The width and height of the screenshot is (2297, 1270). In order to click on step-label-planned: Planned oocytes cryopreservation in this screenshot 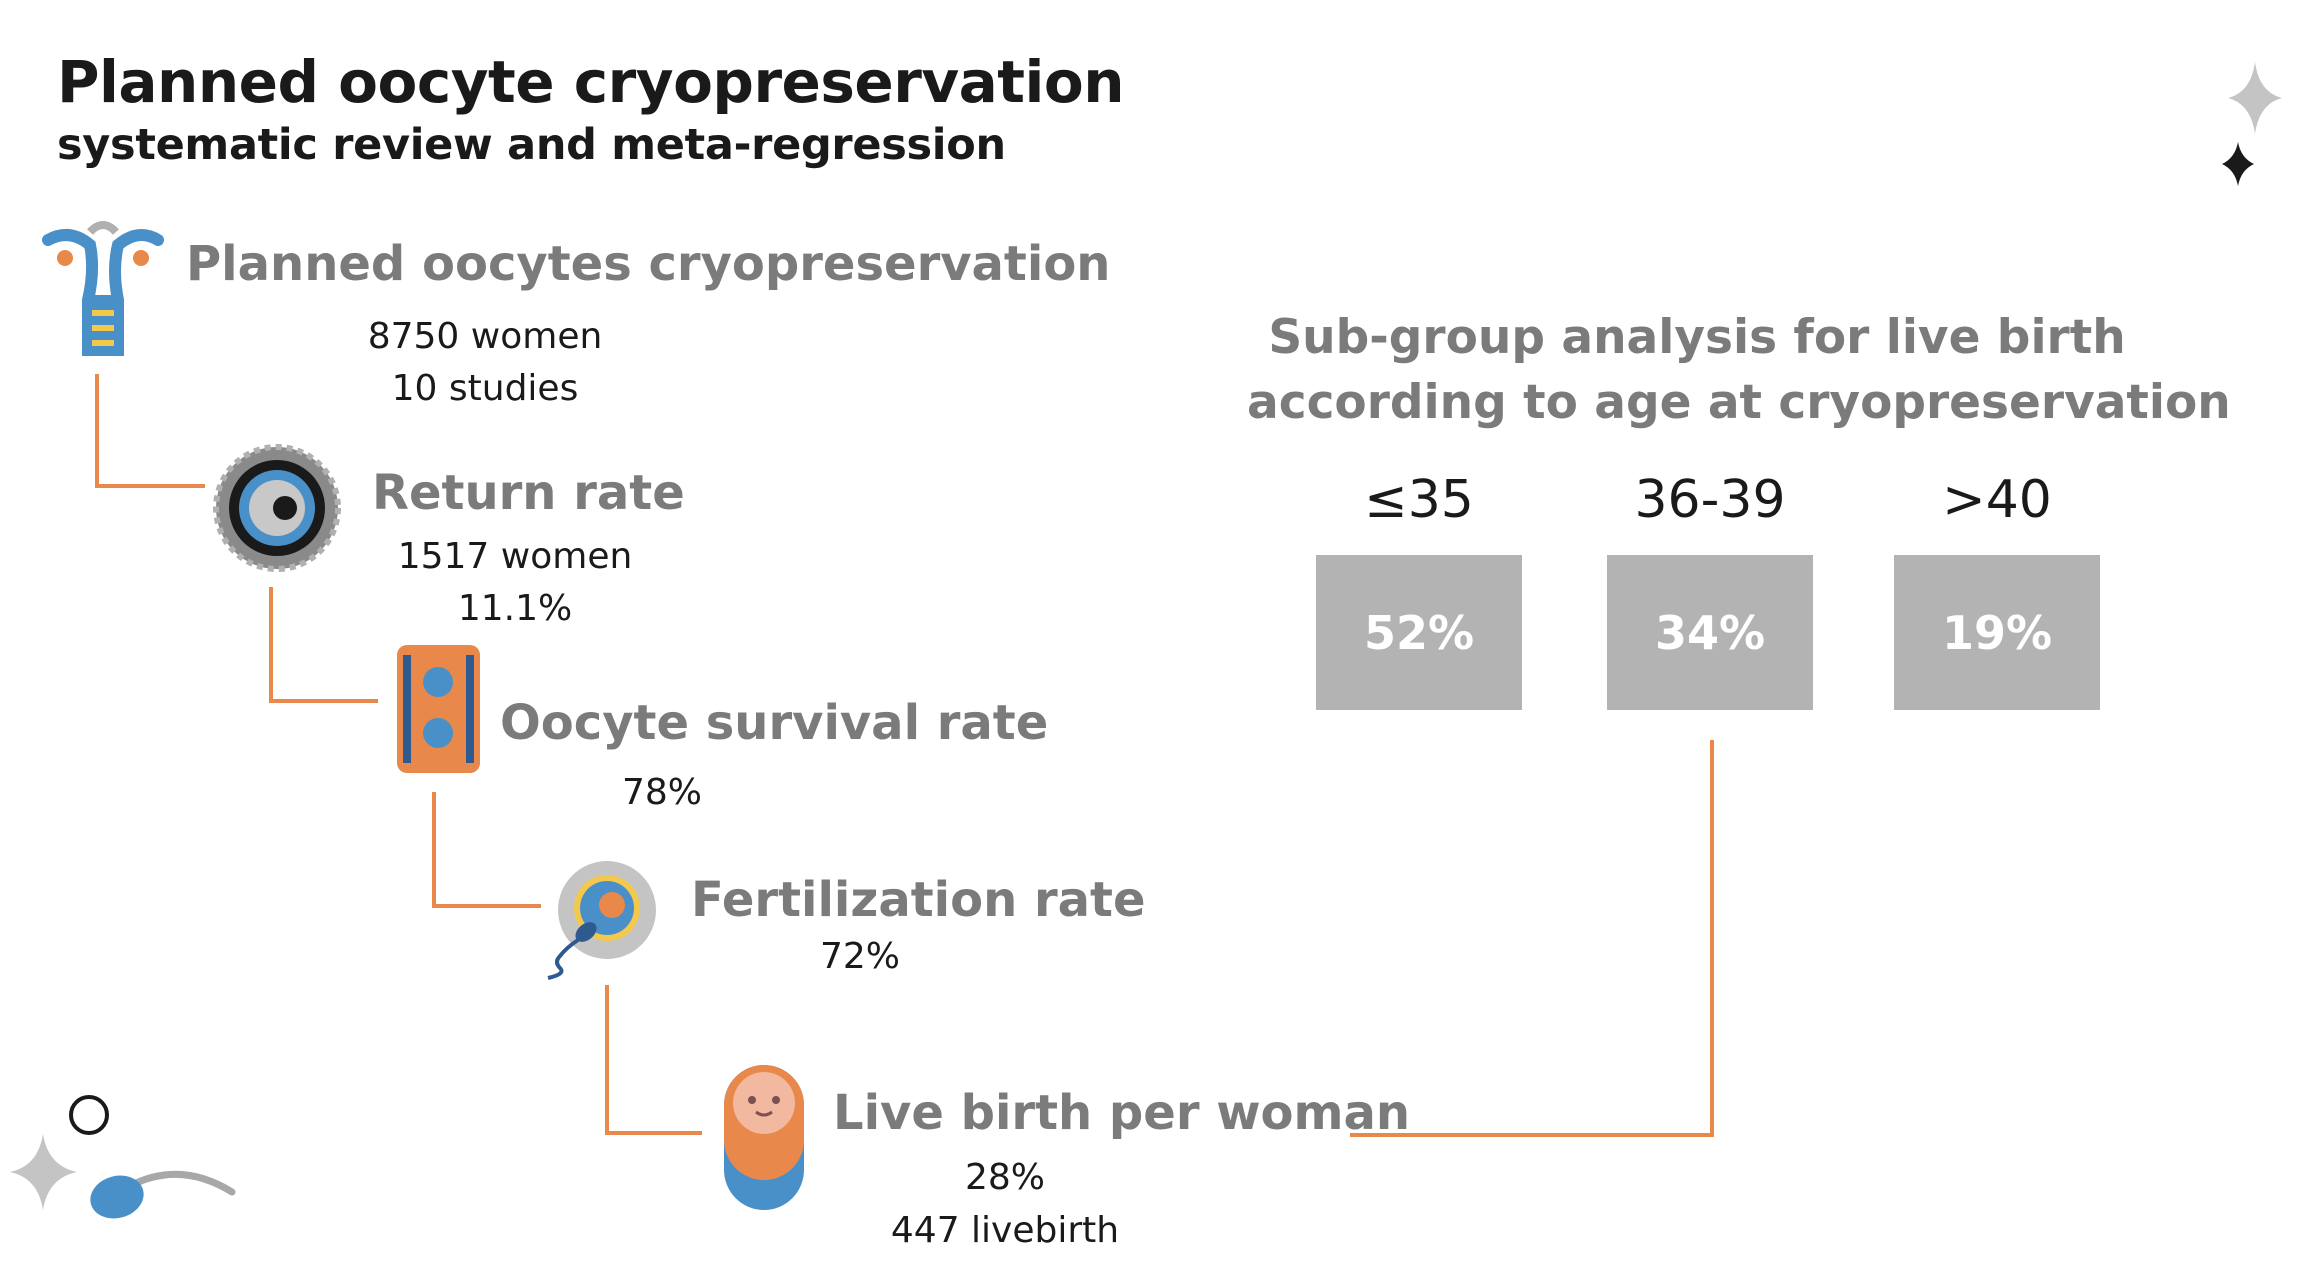, I will do `click(648, 264)`.